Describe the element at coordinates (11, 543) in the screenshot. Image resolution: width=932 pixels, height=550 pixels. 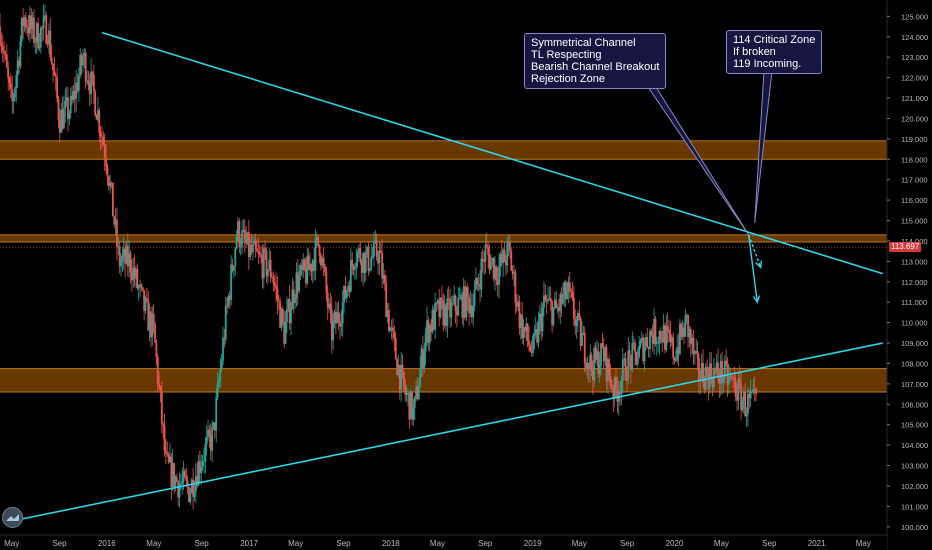
I see `x-tick-label: May` at that location.